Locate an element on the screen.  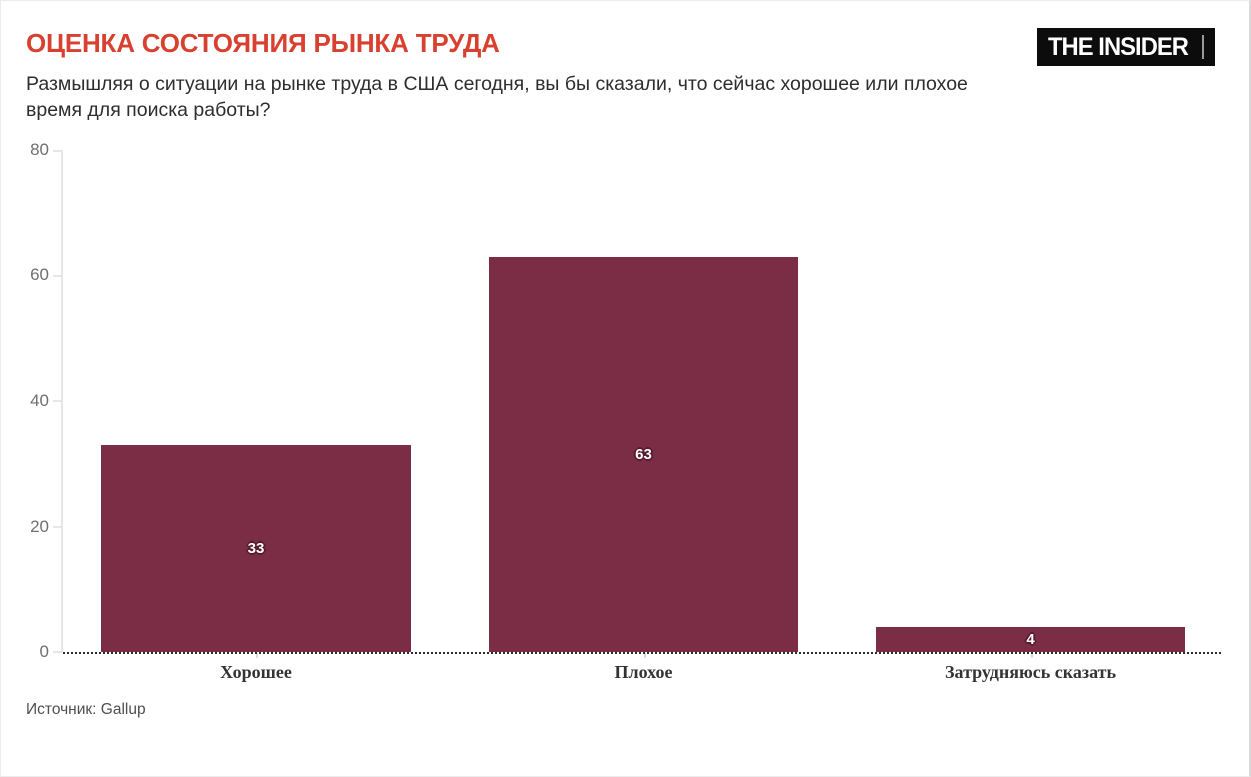
bar-value-label: 4 is located at coordinates (1030, 639).